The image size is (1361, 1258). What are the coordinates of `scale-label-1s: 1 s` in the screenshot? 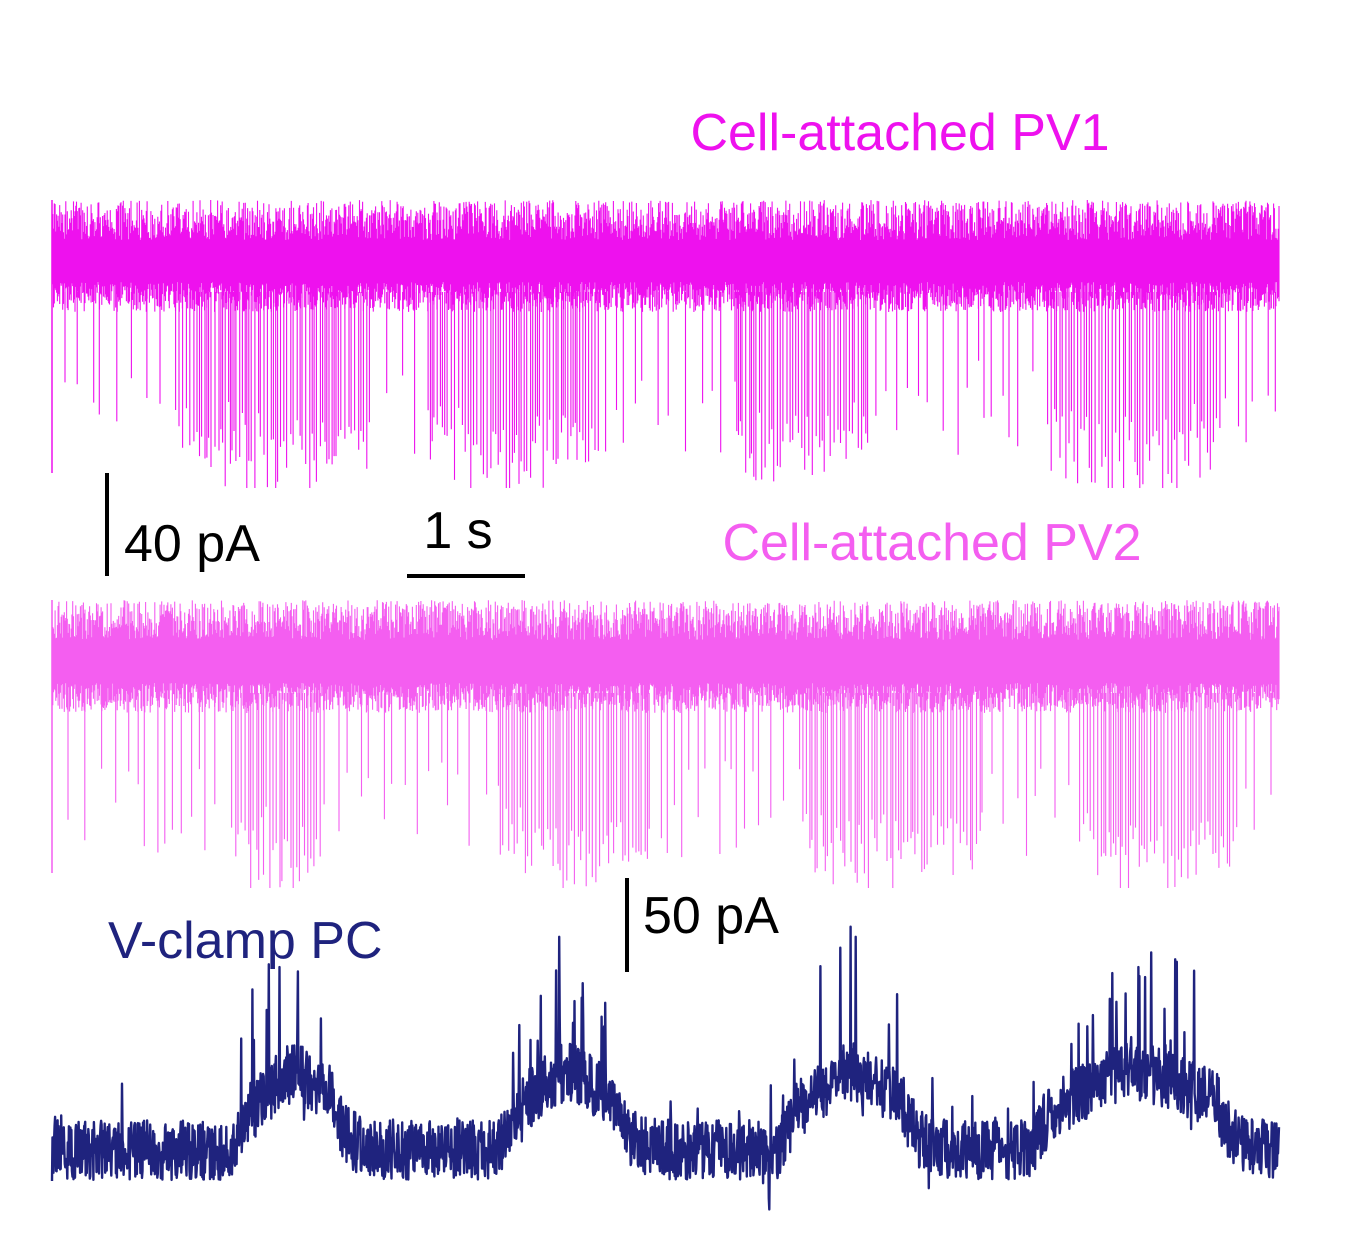 It's located at (457, 531).